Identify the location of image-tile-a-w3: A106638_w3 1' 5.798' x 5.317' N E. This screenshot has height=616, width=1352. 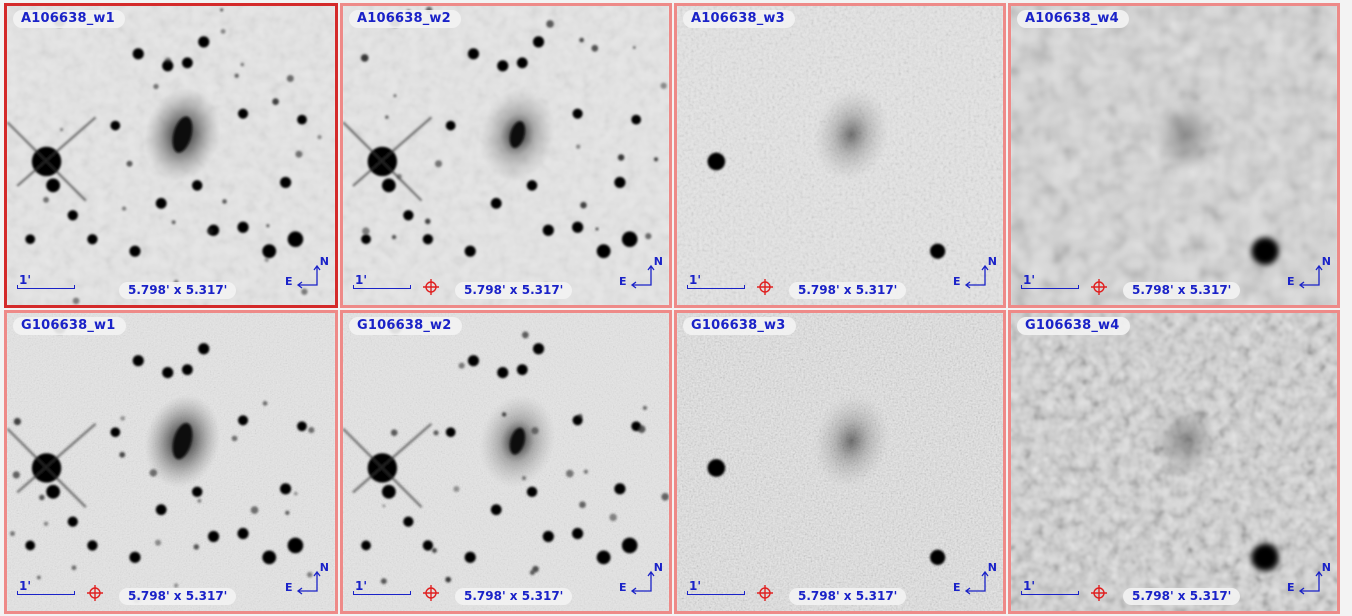
(840, 155).